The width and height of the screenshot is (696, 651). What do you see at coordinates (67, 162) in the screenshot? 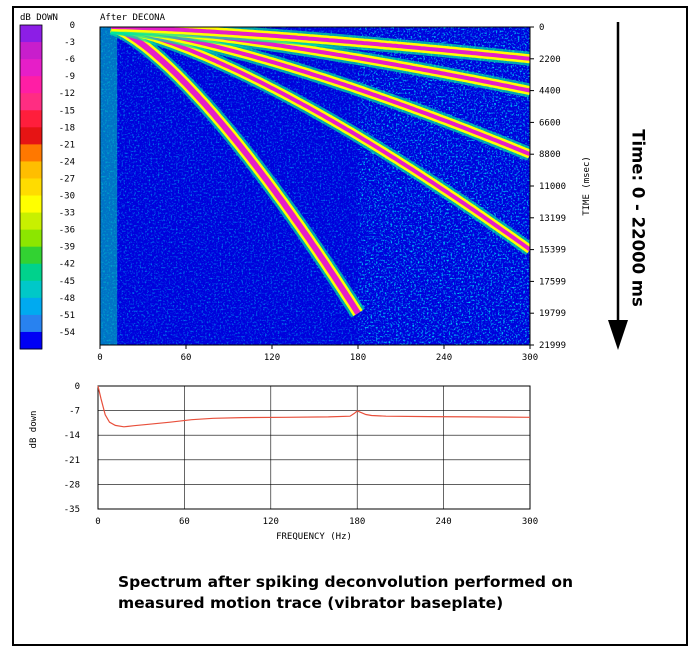
I see `colorbar-label: -24` at bounding box center [67, 162].